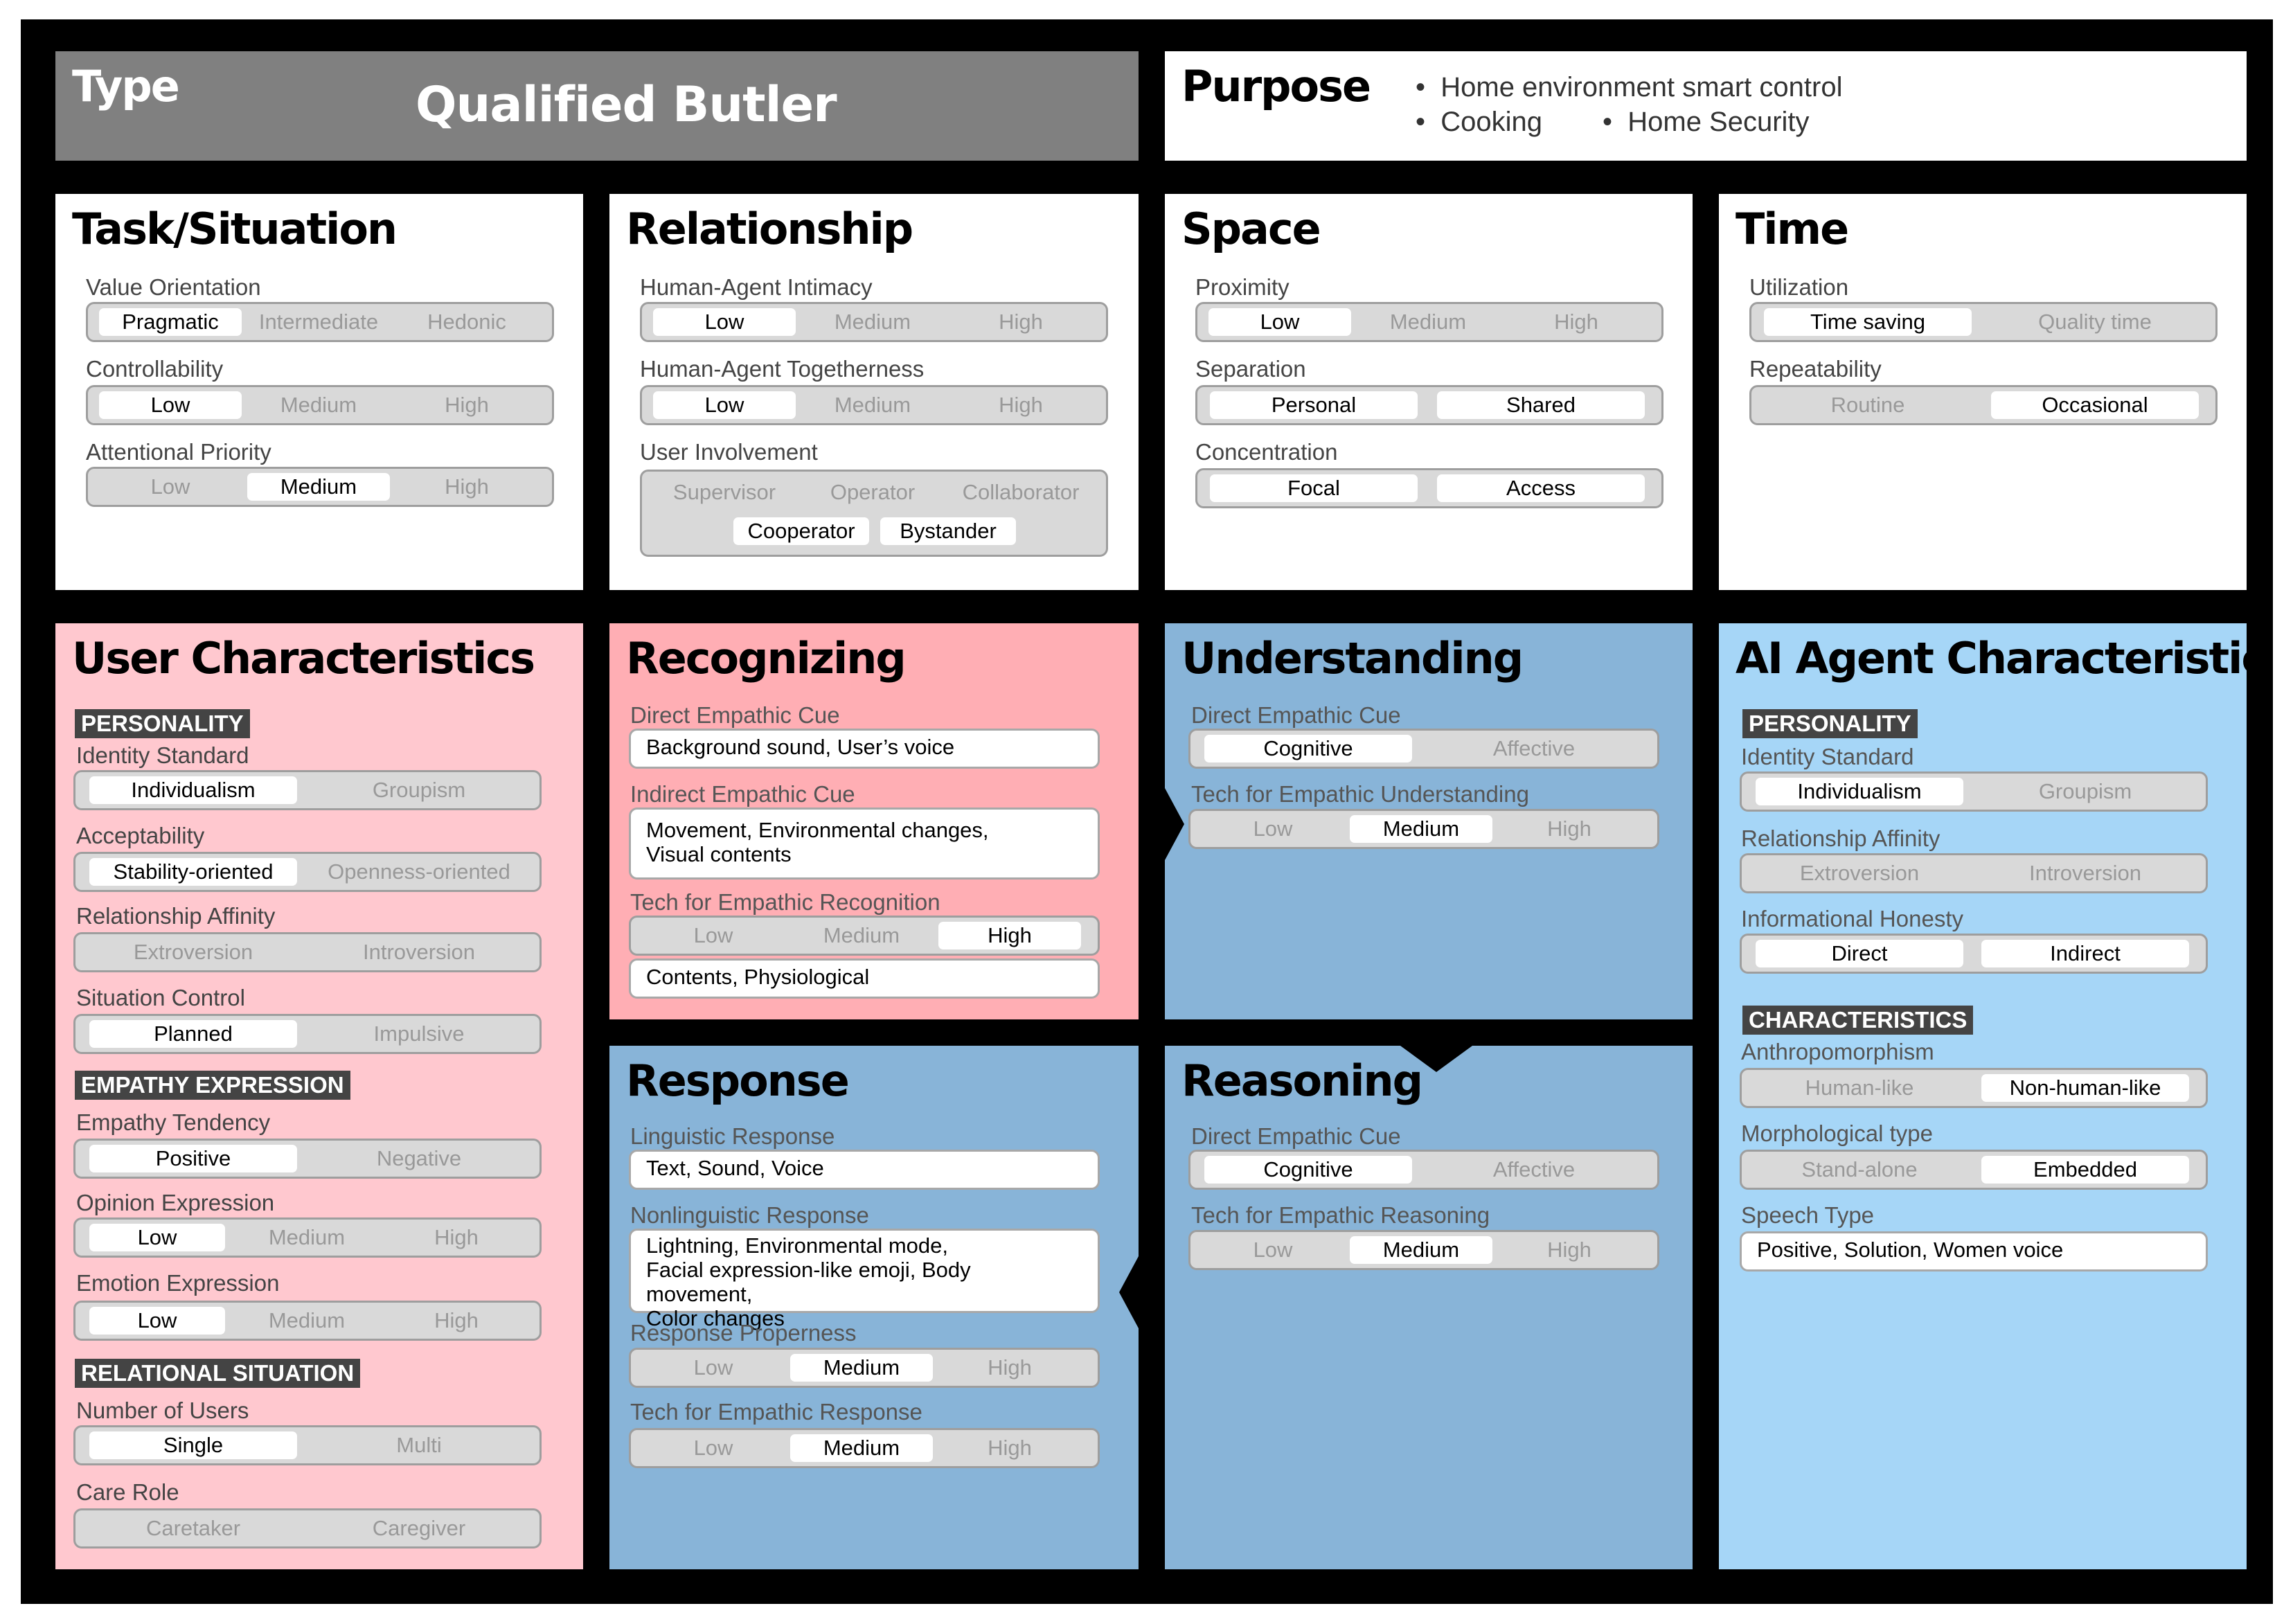  I want to click on number-of-users-selector: Single Multi, so click(308, 1445).